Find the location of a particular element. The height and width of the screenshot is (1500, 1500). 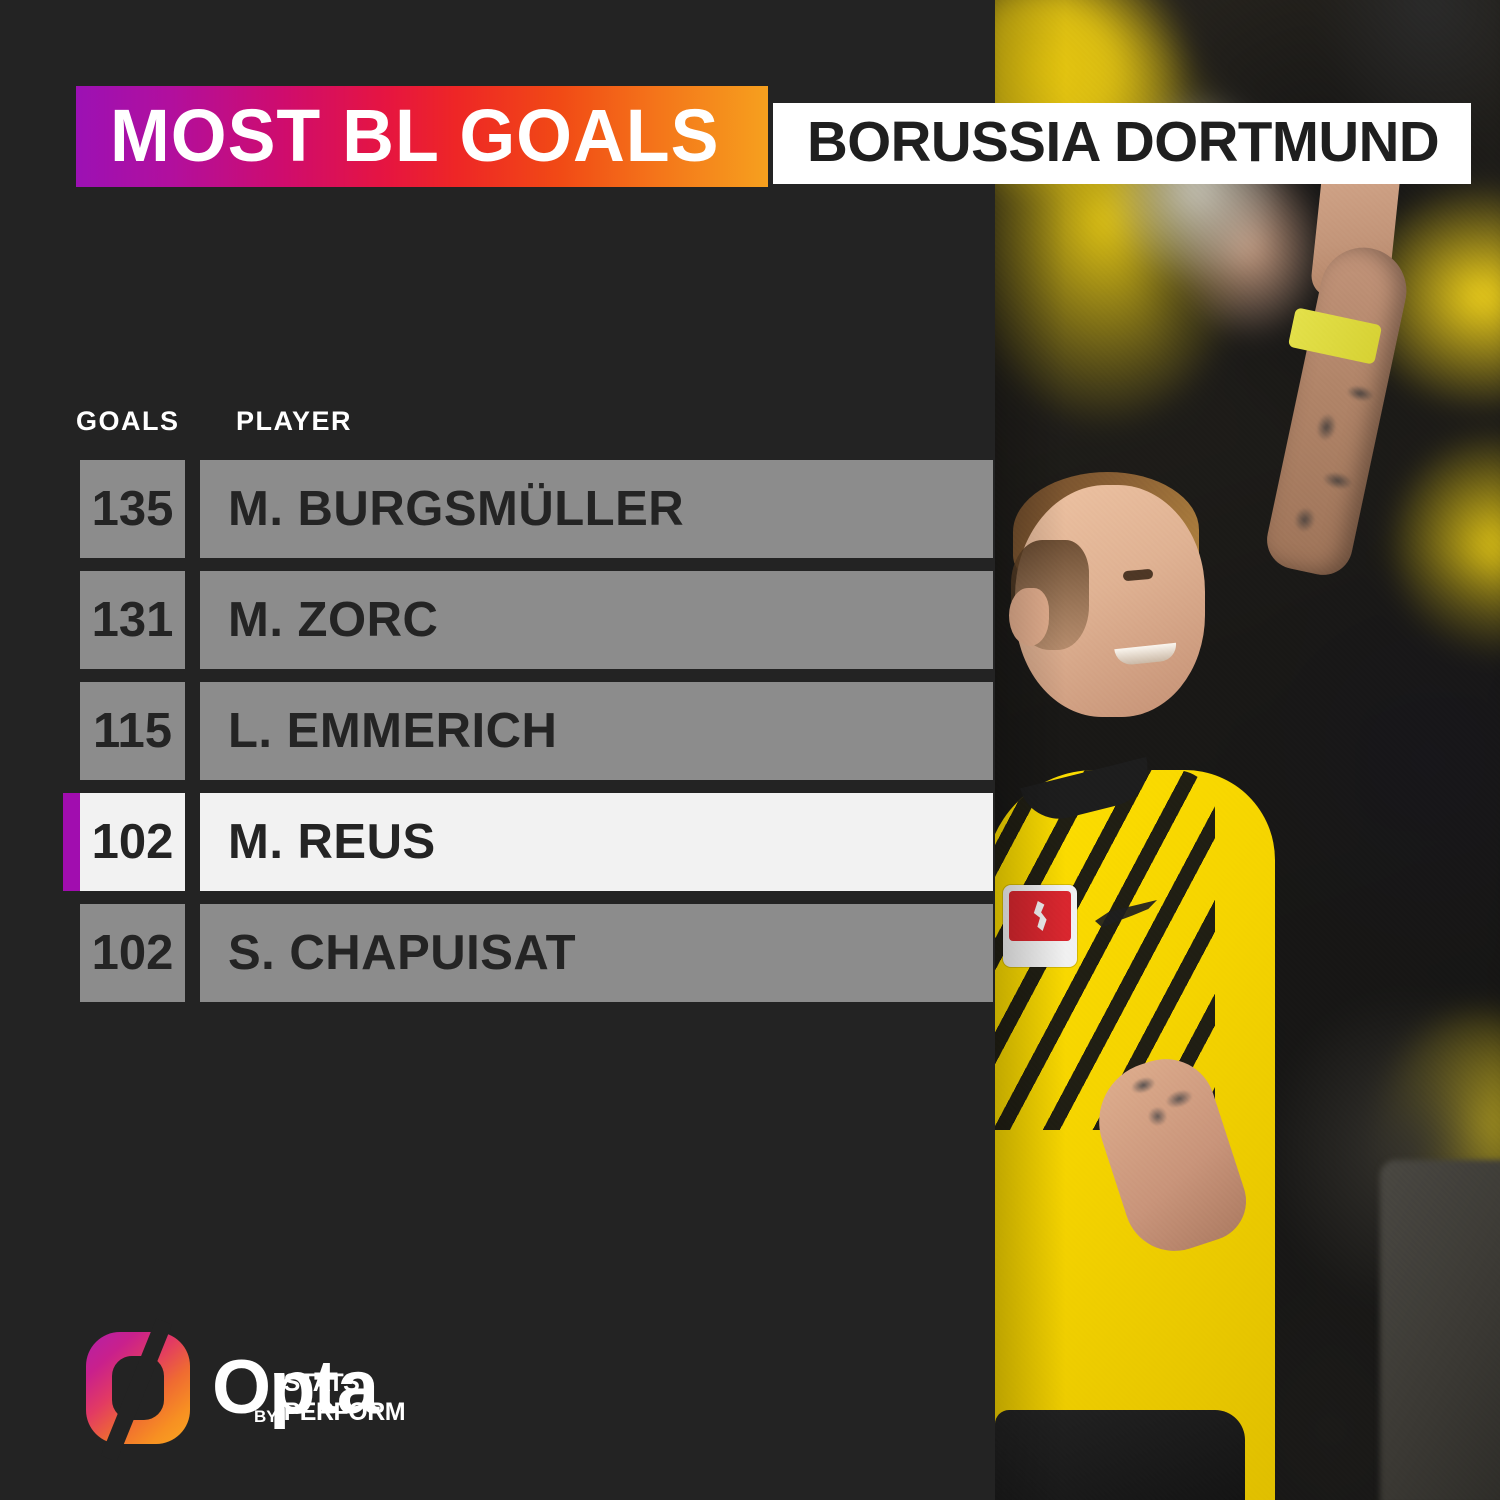

byline-by: BY is located at coordinates (266, 1416).